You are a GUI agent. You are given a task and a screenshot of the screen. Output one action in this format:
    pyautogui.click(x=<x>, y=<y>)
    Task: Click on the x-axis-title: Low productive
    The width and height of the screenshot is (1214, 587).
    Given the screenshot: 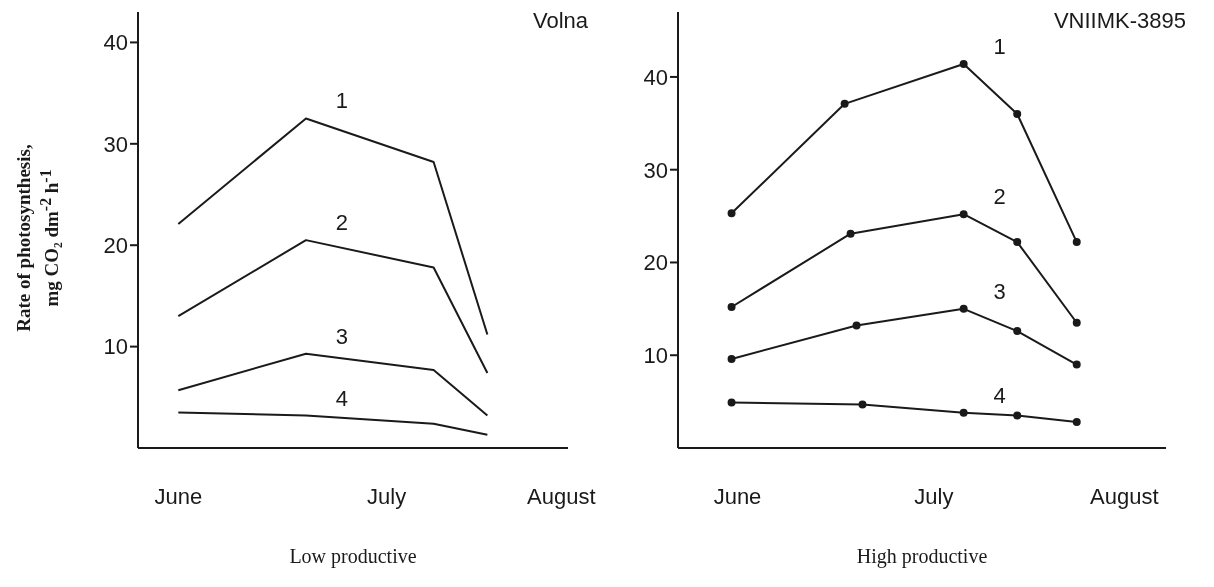 What is the action you would take?
    pyautogui.click(x=353, y=556)
    